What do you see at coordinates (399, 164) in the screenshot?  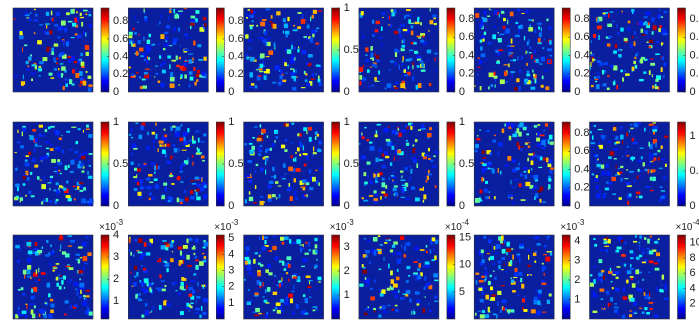 I see `map-frame` at bounding box center [399, 164].